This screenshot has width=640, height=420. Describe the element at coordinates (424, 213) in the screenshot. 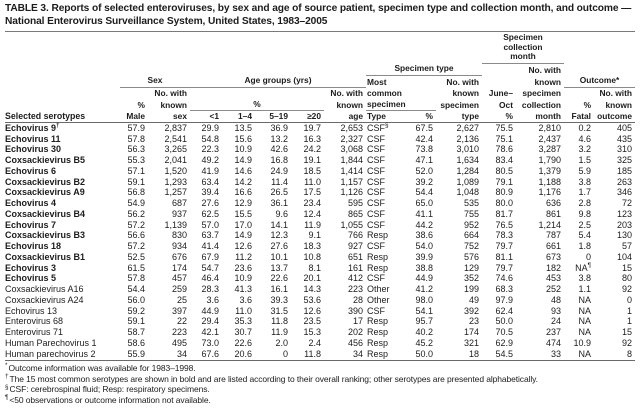

I see `table-cell-specimen-pct: 41.1` at that location.